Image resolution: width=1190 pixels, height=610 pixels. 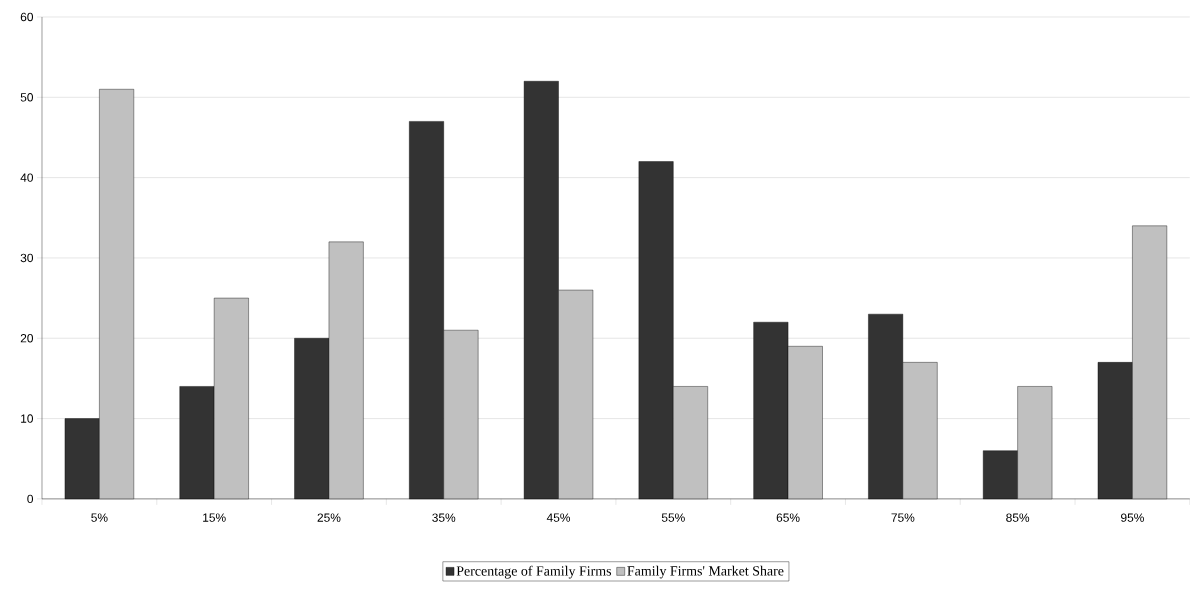 I want to click on x-tick-label: 25%, so click(x=329, y=517).